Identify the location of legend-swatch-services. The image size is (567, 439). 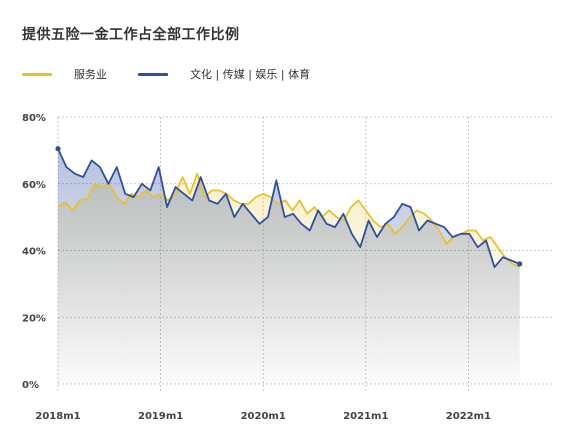
(37, 74).